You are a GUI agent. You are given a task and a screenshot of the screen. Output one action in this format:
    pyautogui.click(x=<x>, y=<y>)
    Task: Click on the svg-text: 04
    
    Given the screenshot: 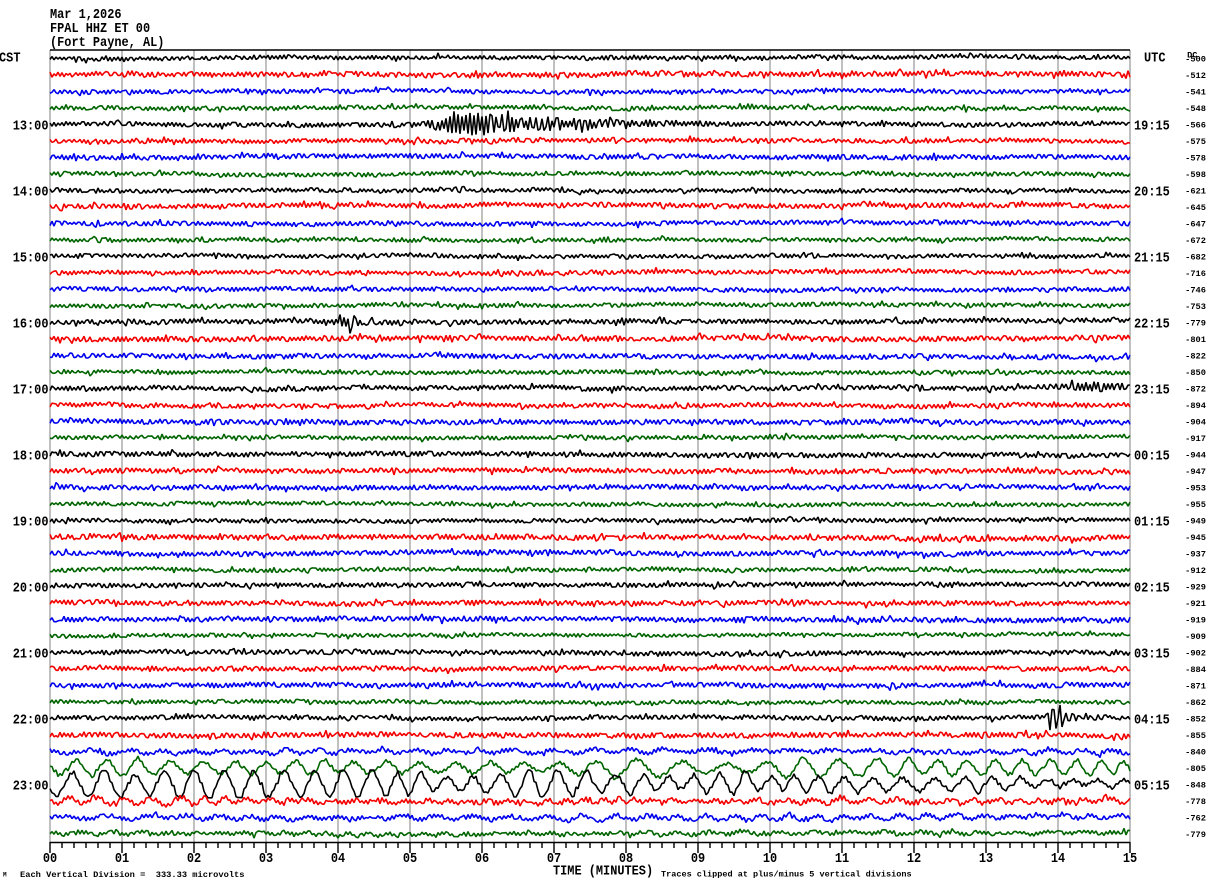 What is the action you would take?
    pyautogui.click(x=338, y=859)
    